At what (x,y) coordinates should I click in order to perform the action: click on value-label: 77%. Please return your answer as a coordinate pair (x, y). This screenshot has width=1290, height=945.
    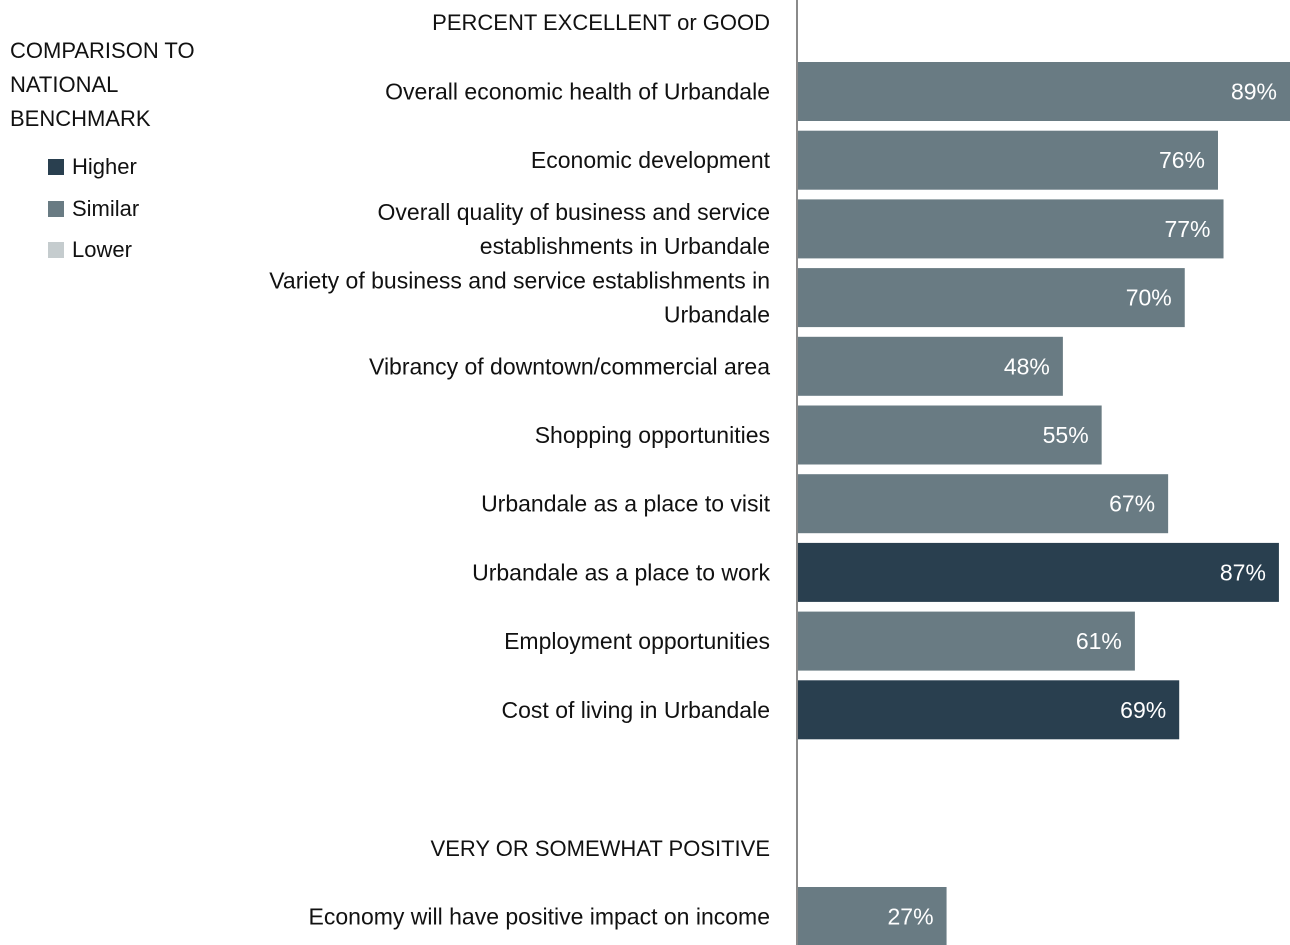
    Looking at the image, I should click on (1187, 229).